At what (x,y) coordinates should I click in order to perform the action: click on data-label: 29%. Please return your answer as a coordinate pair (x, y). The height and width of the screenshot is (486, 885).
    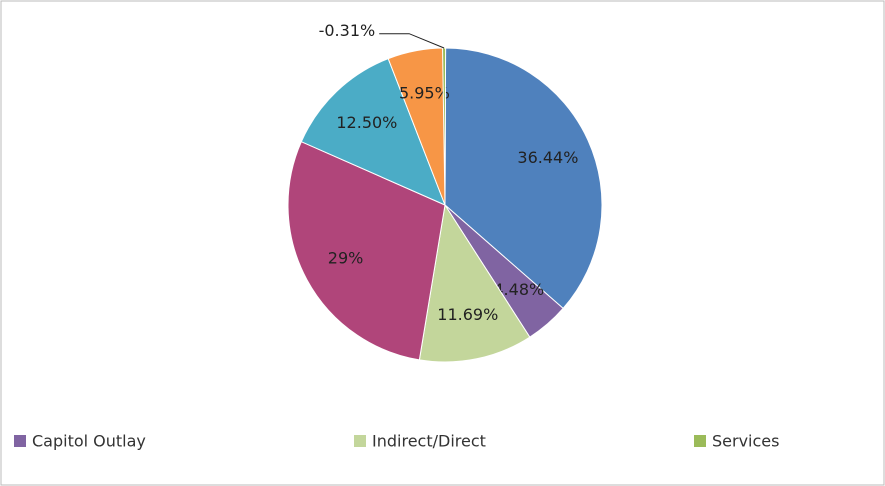
    Looking at the image, I should click on (346, 257).